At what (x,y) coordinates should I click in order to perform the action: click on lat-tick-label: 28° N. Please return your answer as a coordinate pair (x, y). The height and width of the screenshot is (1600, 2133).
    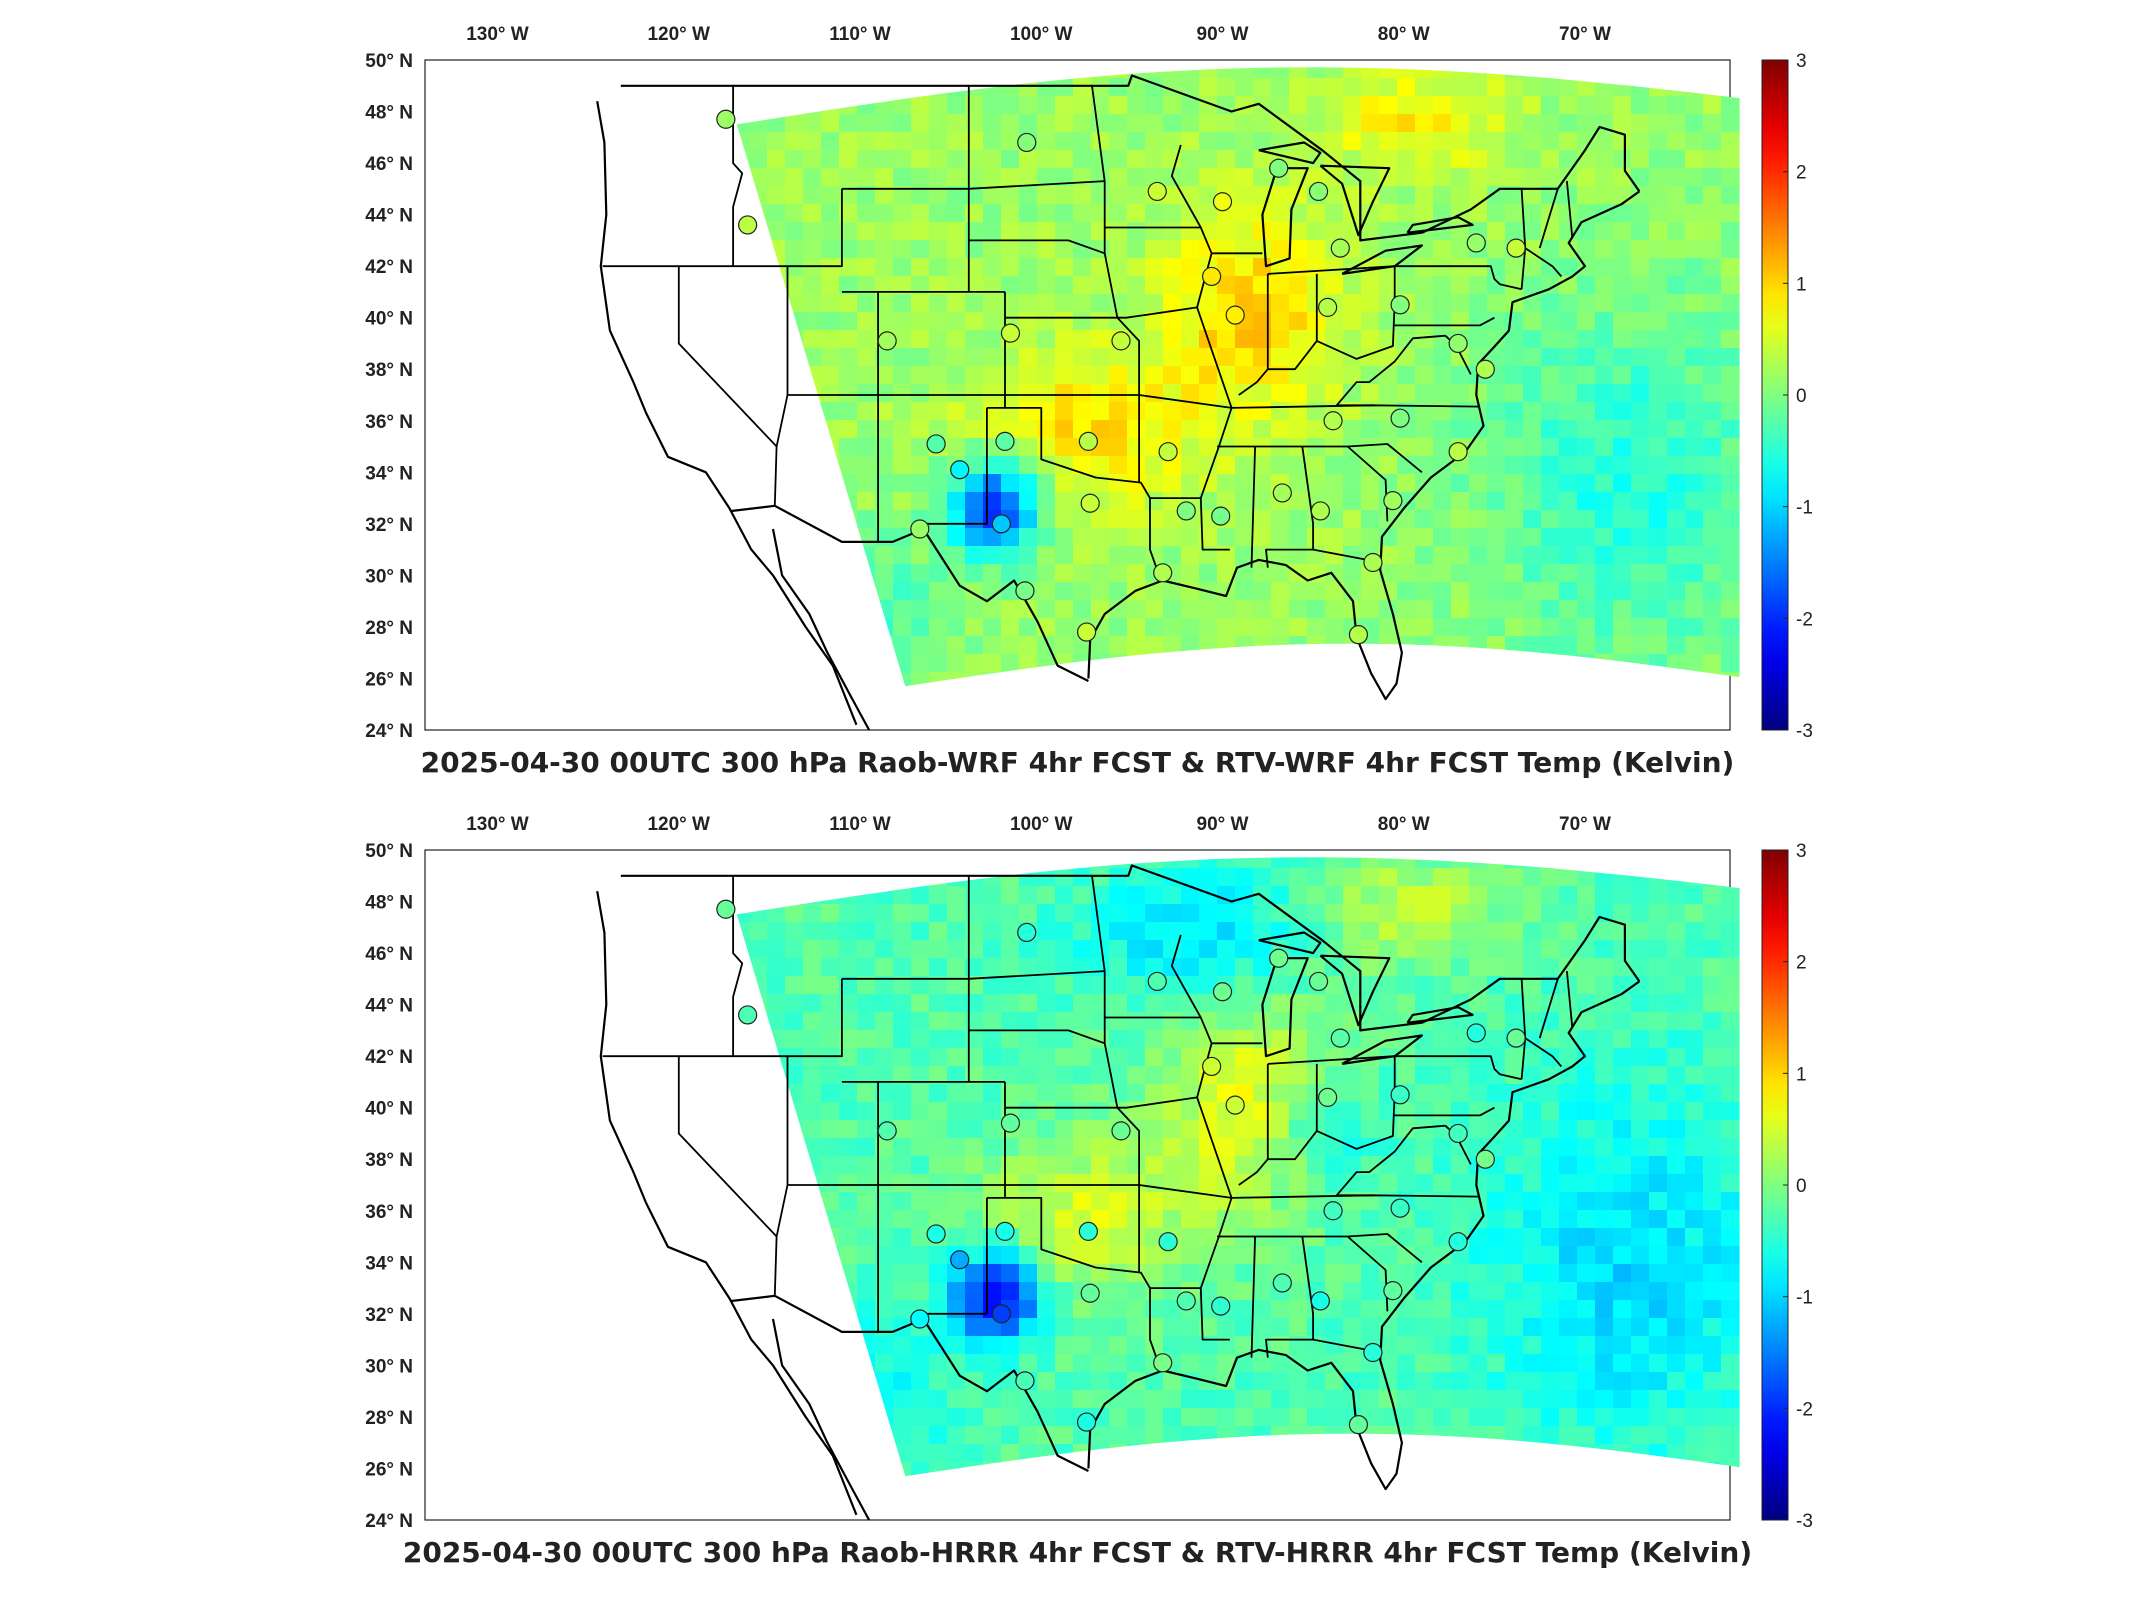
    Looking at the image, I should click on (389, 1418).